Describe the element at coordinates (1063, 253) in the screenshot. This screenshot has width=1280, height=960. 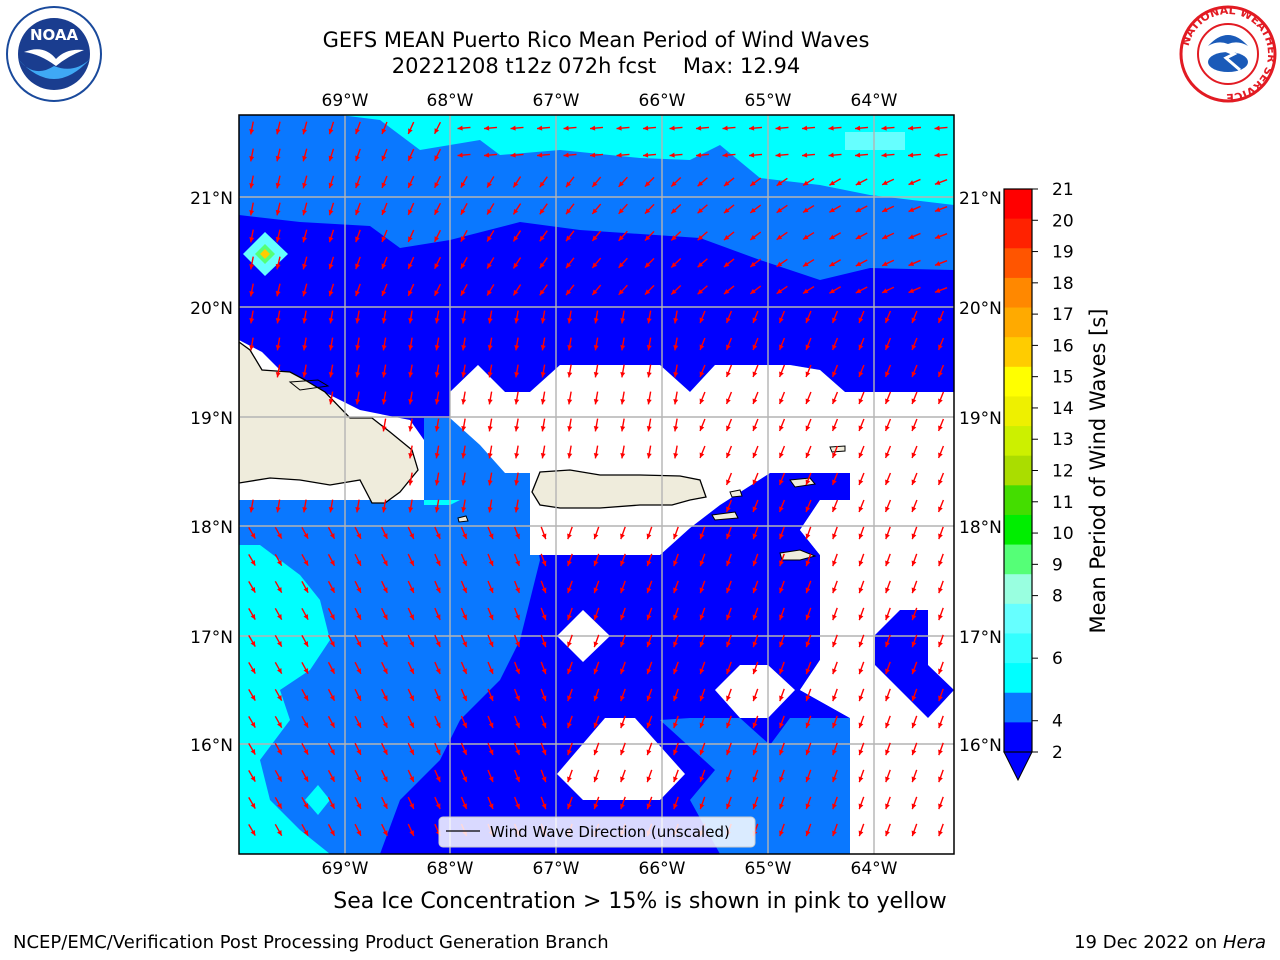
I see `colorbar-tick-label: 19` at that location.